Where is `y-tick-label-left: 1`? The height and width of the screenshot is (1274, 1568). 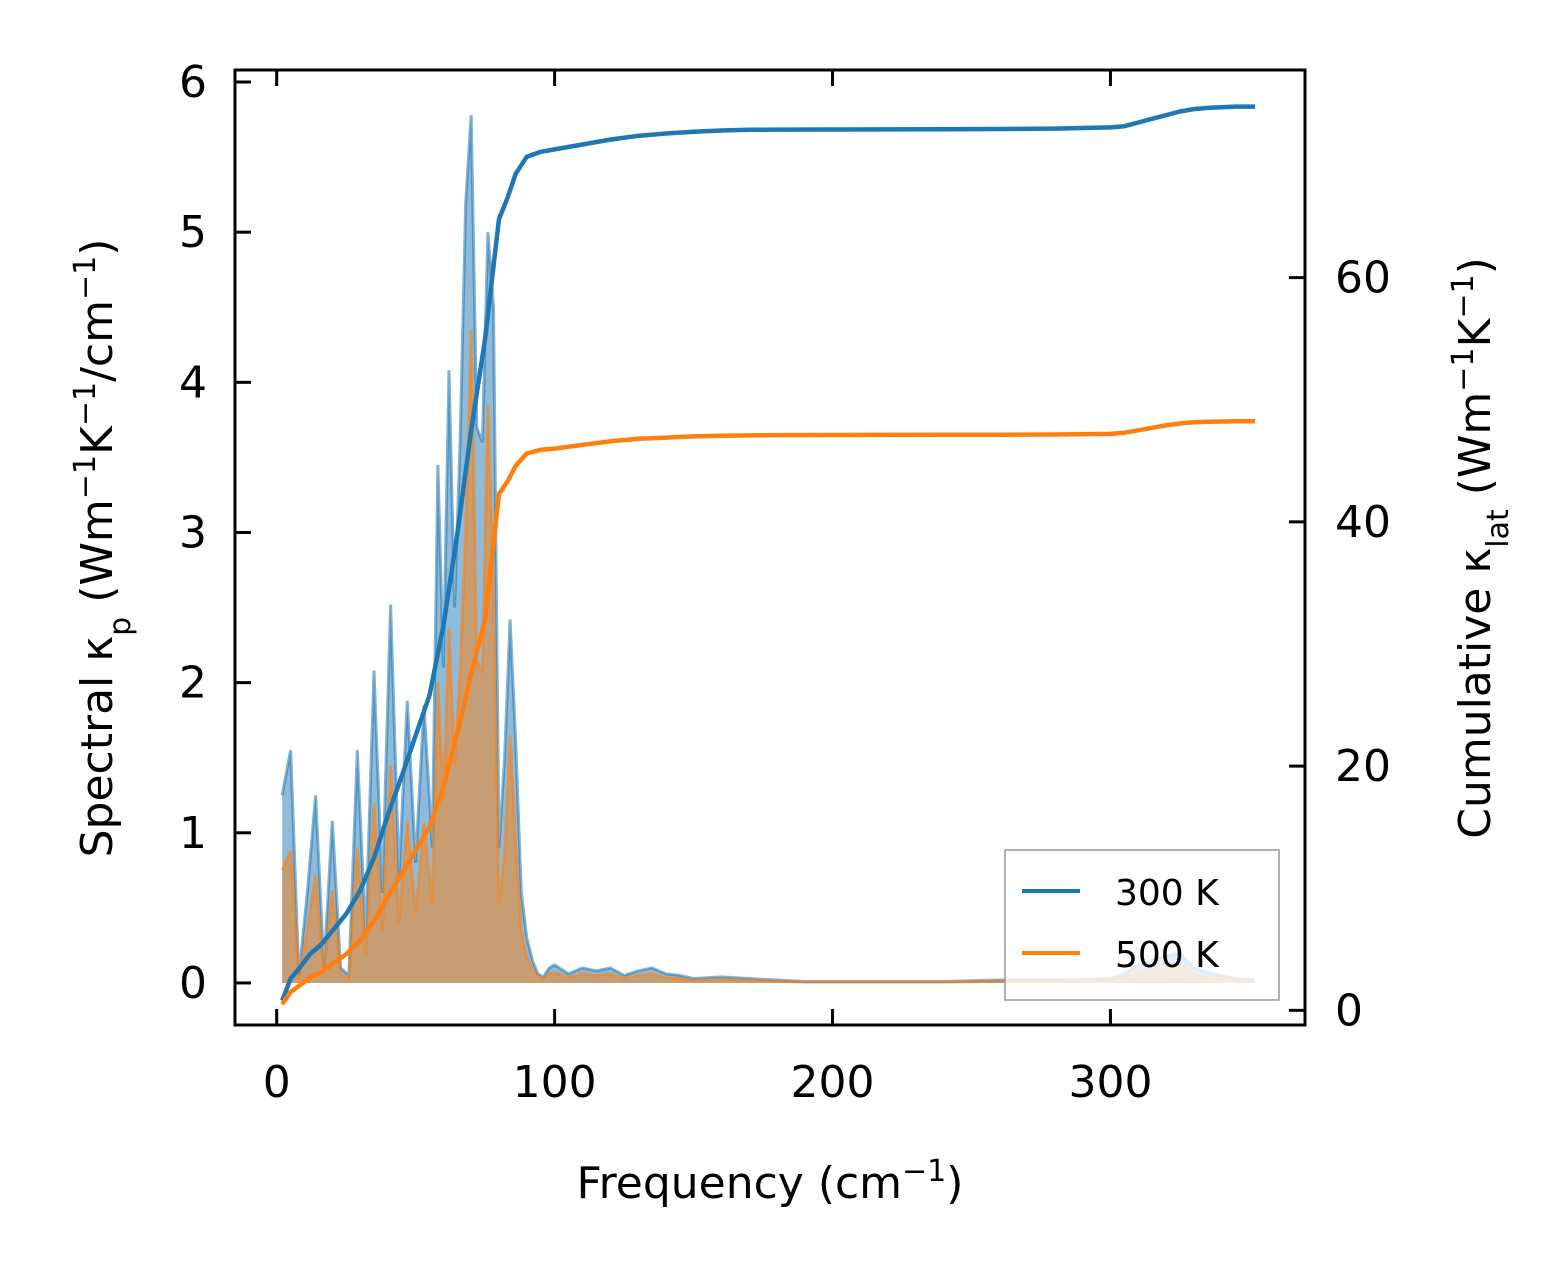
y-tick-label-left: 1 is located at coordinates (193, 833).